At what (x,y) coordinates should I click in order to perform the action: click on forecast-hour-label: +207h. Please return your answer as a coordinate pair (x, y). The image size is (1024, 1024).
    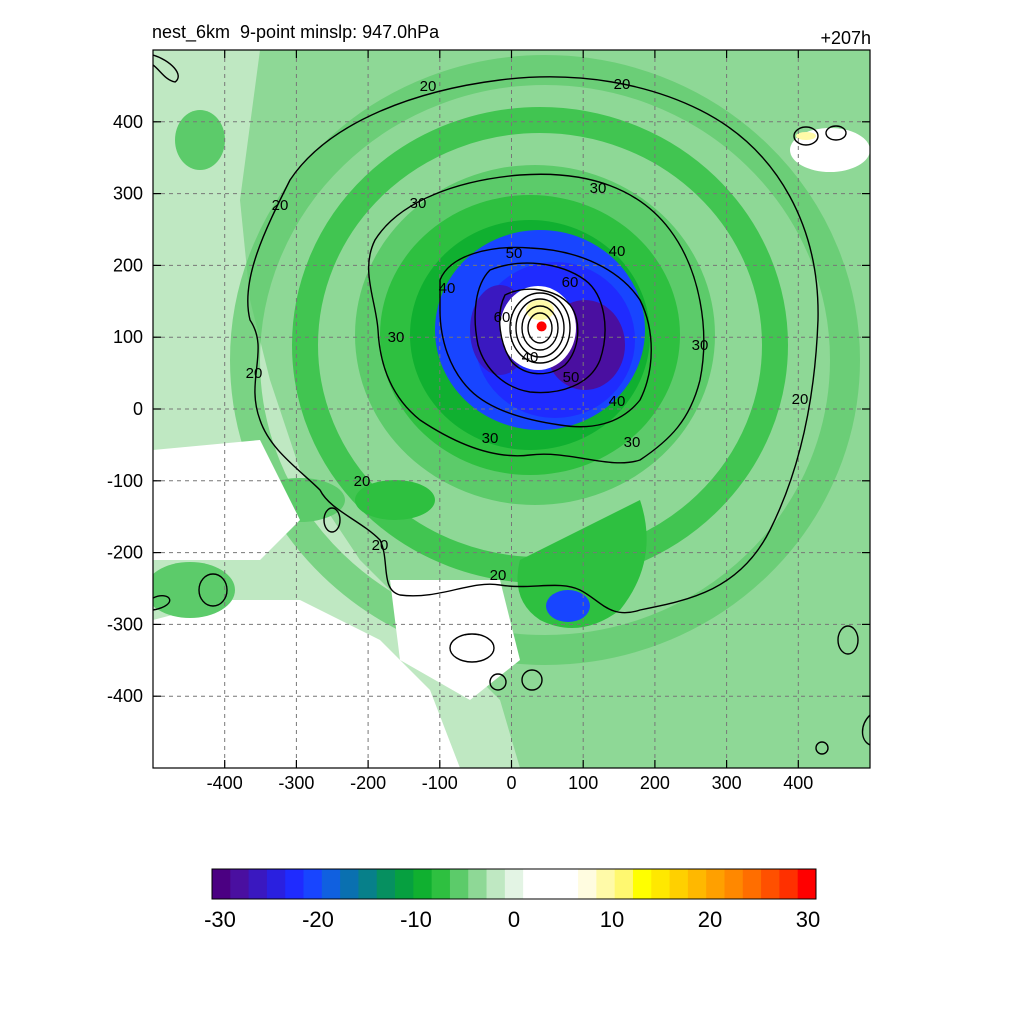
    Looking at the image, I should click on (845, 38).